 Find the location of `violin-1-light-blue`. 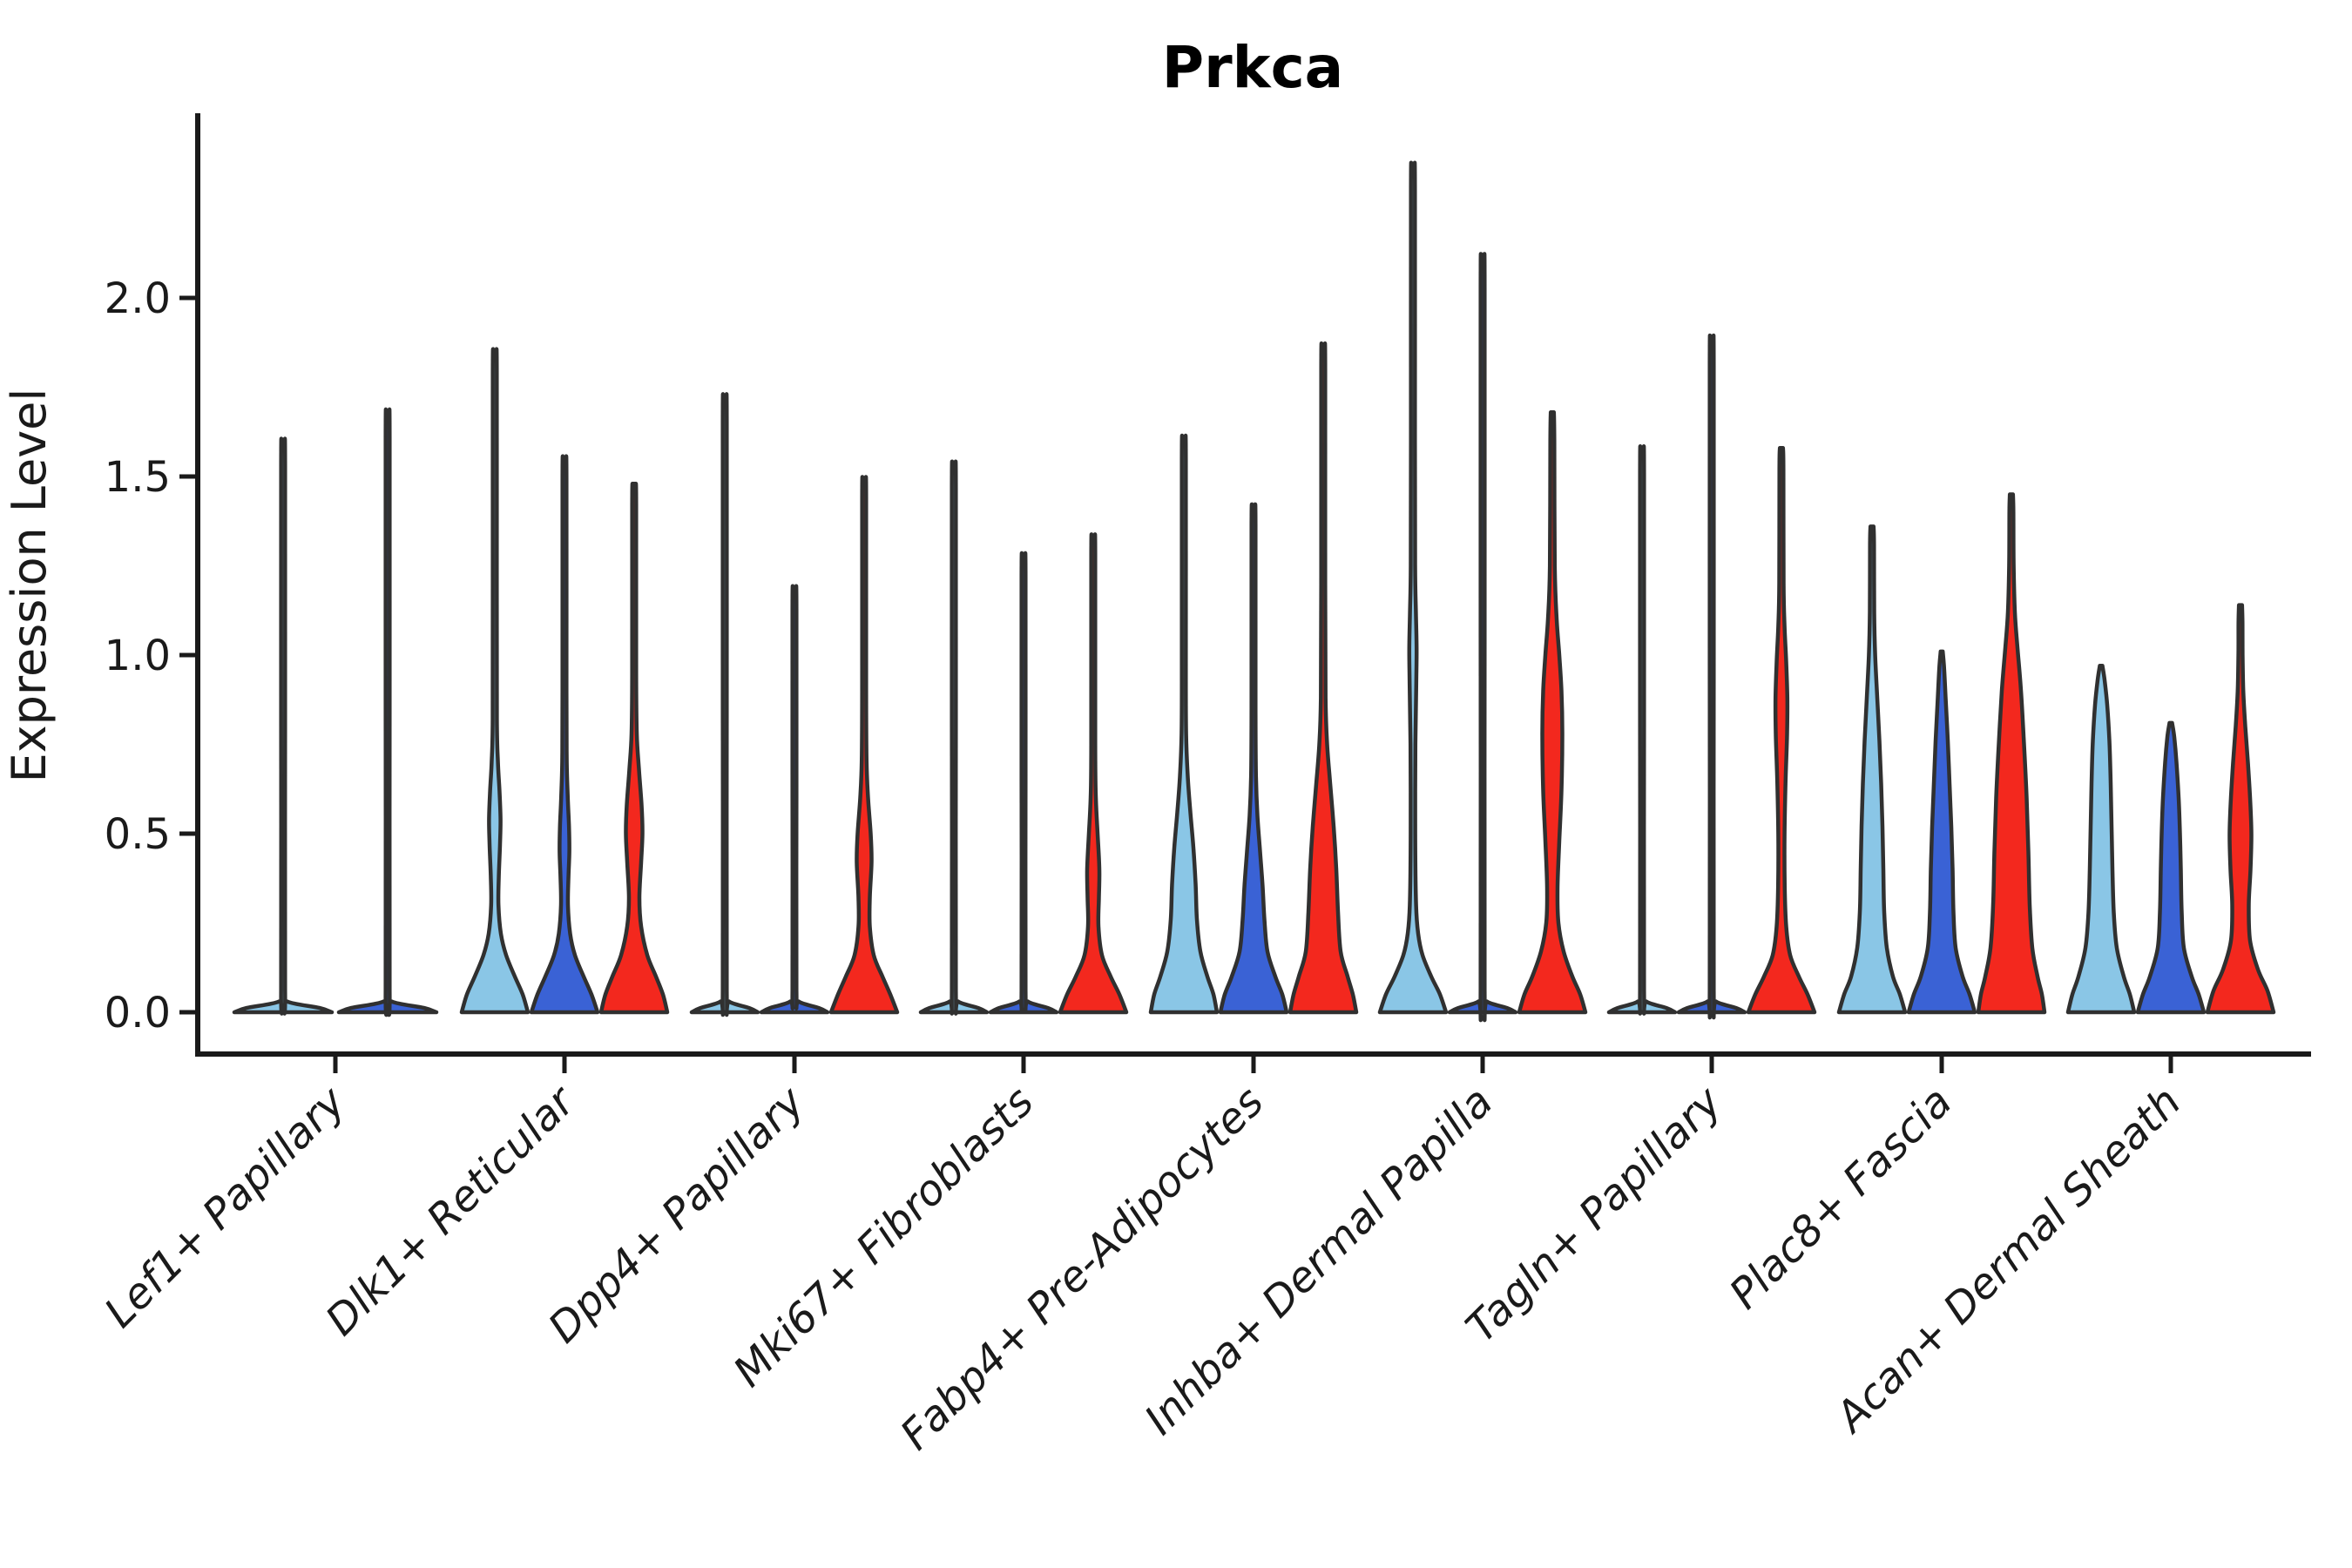

violin-1-light-blue is located at coordinates (495, 681).